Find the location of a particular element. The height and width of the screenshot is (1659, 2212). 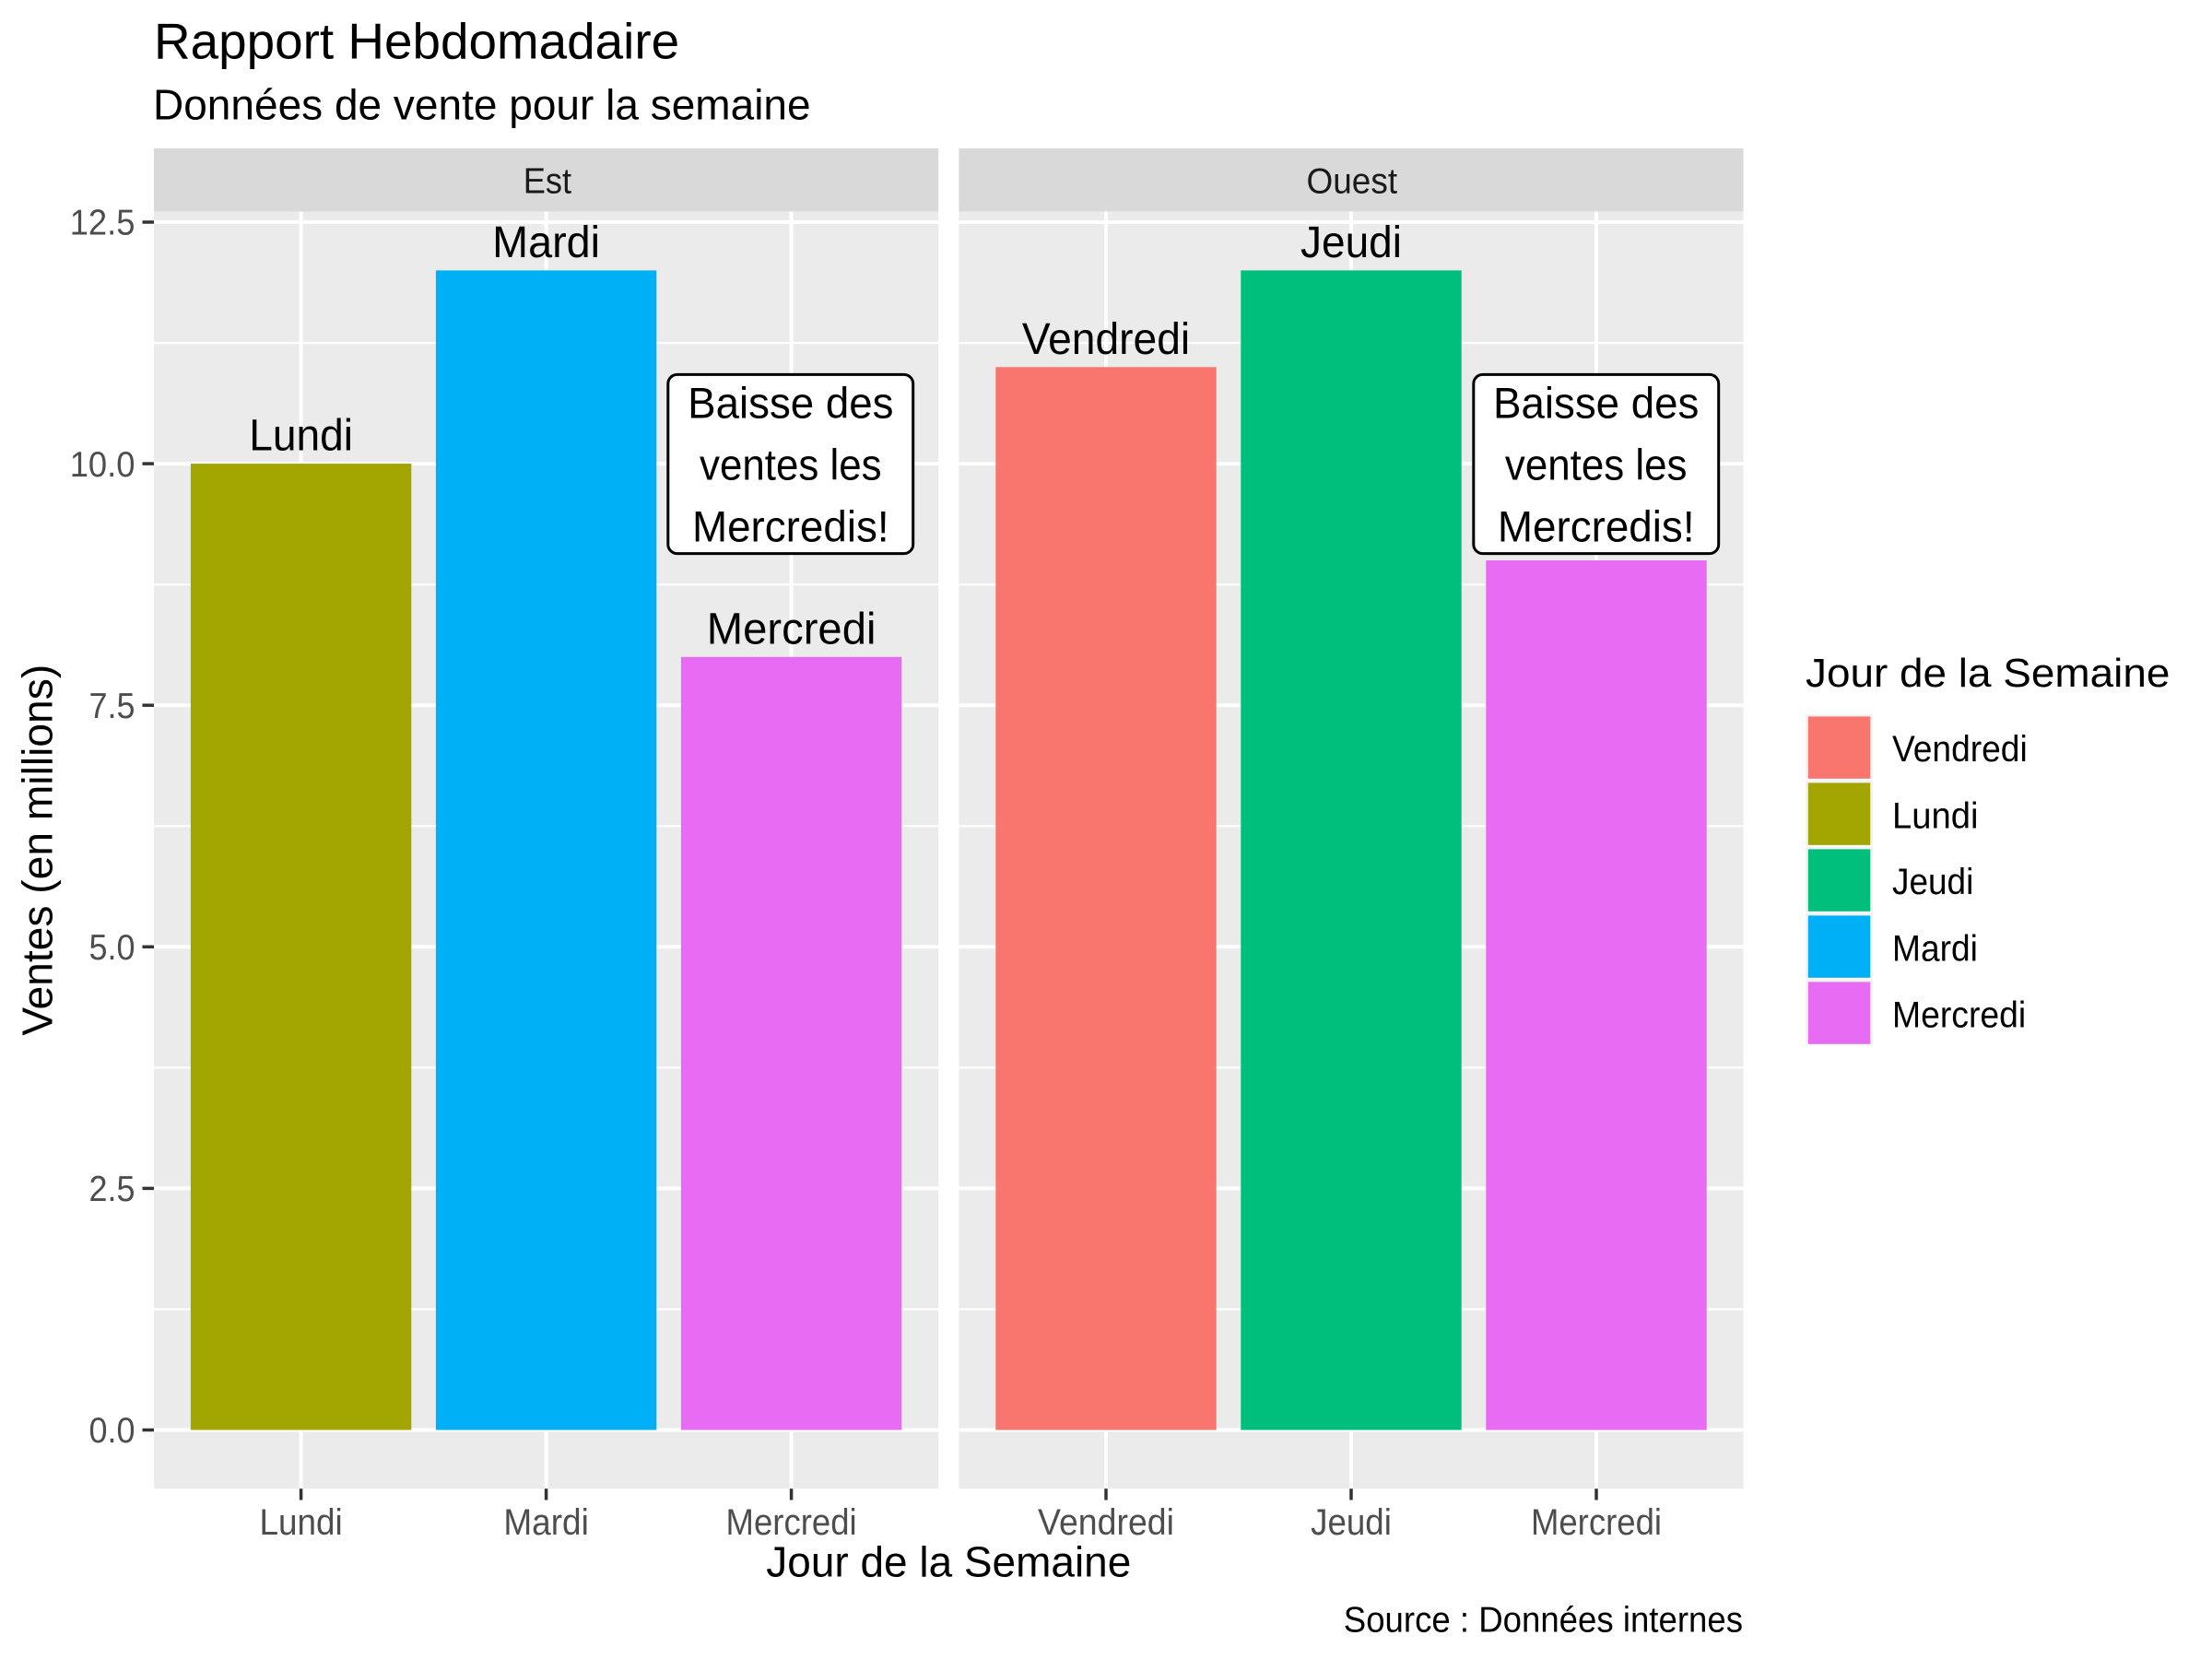

svg-text: Est is located at coordinates (548, 182).